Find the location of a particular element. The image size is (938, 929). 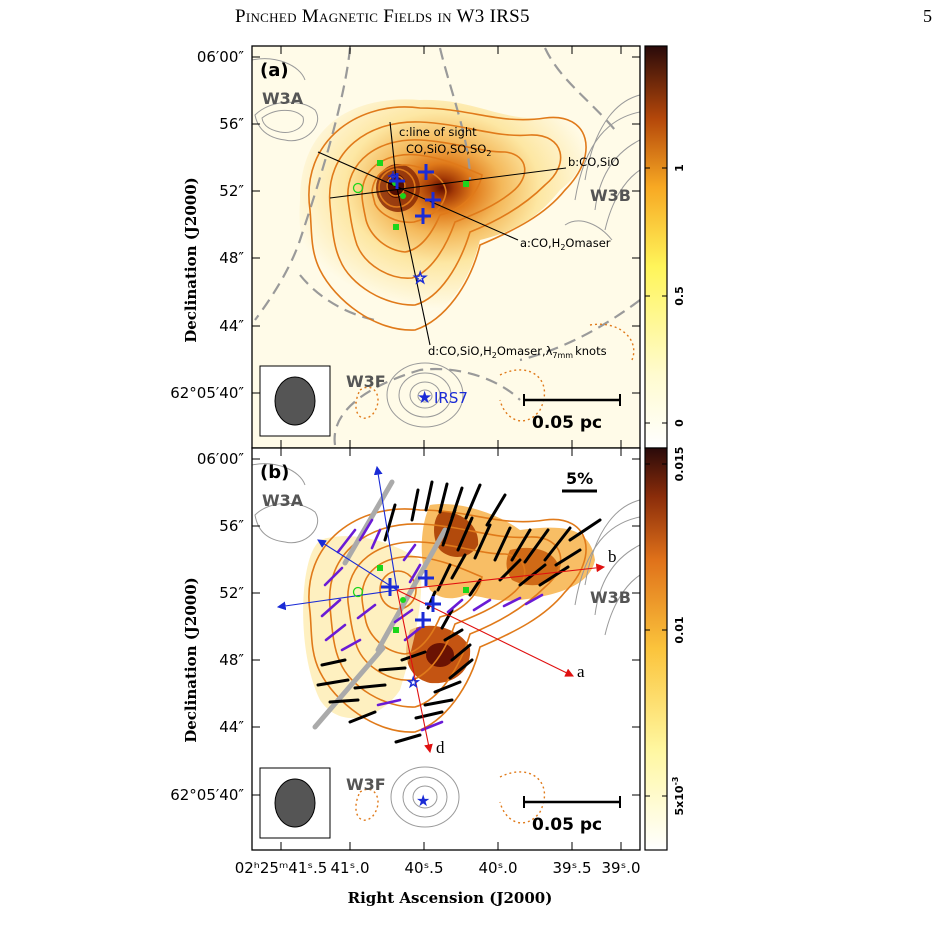

irs7-label: IRS7 is located at coordinates (451, 398).